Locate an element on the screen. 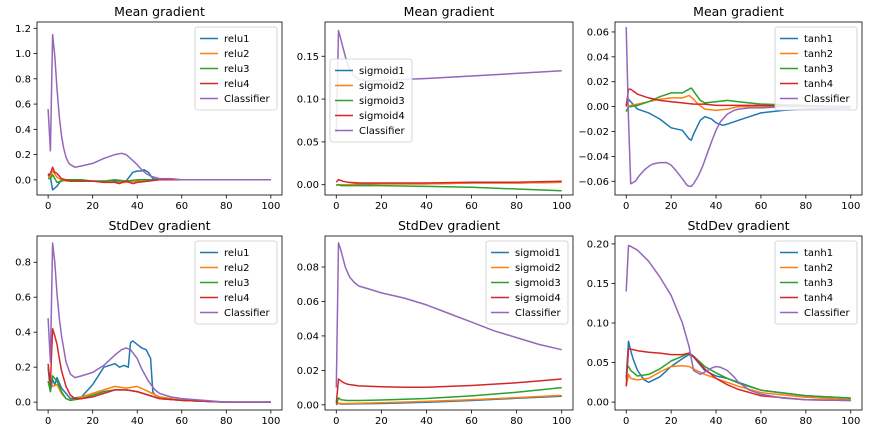  series-line-relu2 is located at coordinates (159, 391).